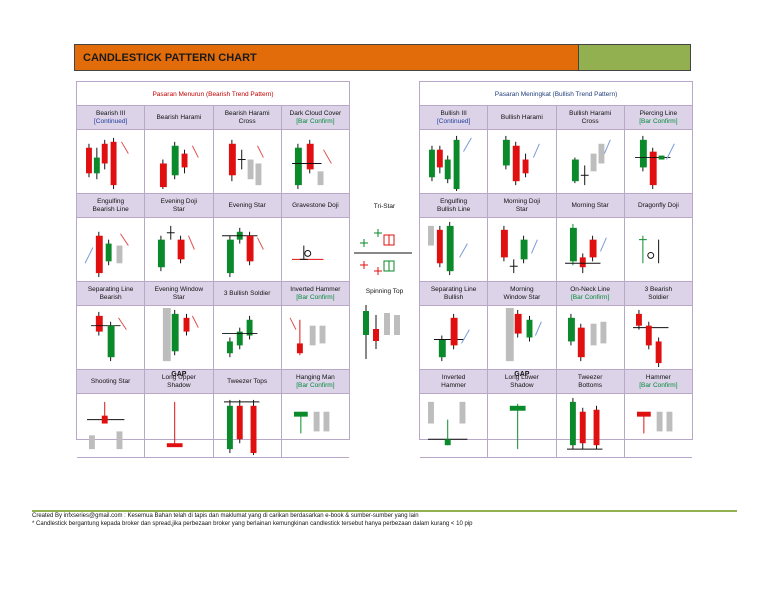  I want to click on engulfing-bearish-icon, so click(111, 249).